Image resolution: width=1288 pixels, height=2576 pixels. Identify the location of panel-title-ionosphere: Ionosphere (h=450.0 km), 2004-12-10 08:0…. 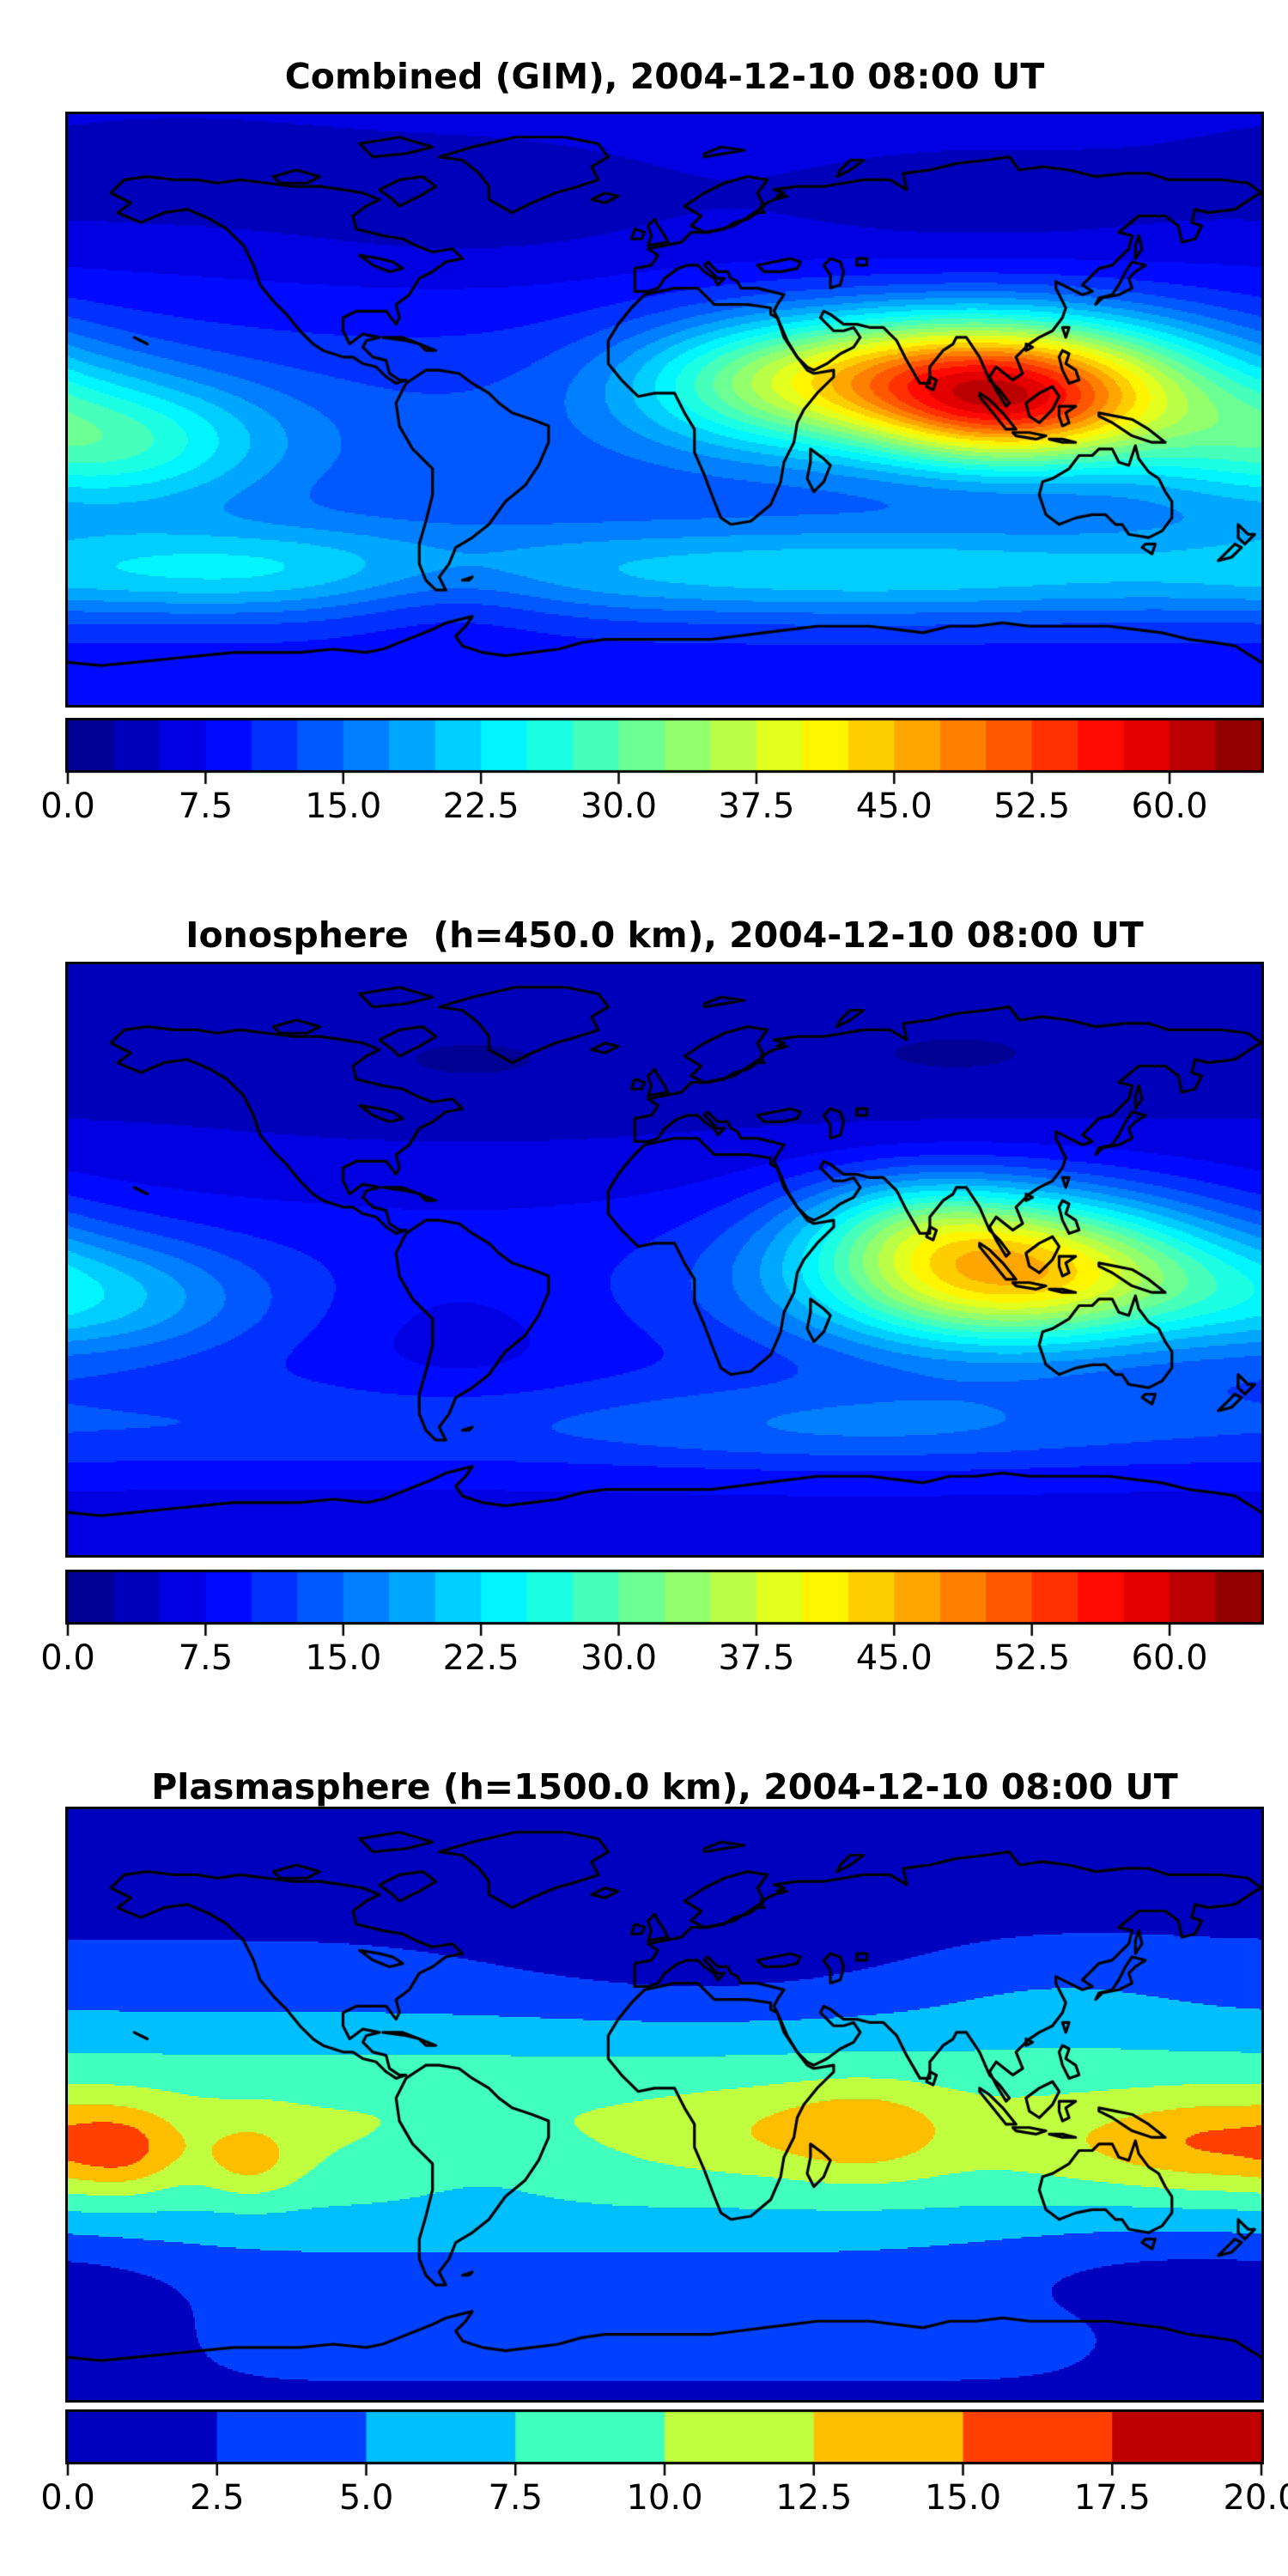
(664, 936).